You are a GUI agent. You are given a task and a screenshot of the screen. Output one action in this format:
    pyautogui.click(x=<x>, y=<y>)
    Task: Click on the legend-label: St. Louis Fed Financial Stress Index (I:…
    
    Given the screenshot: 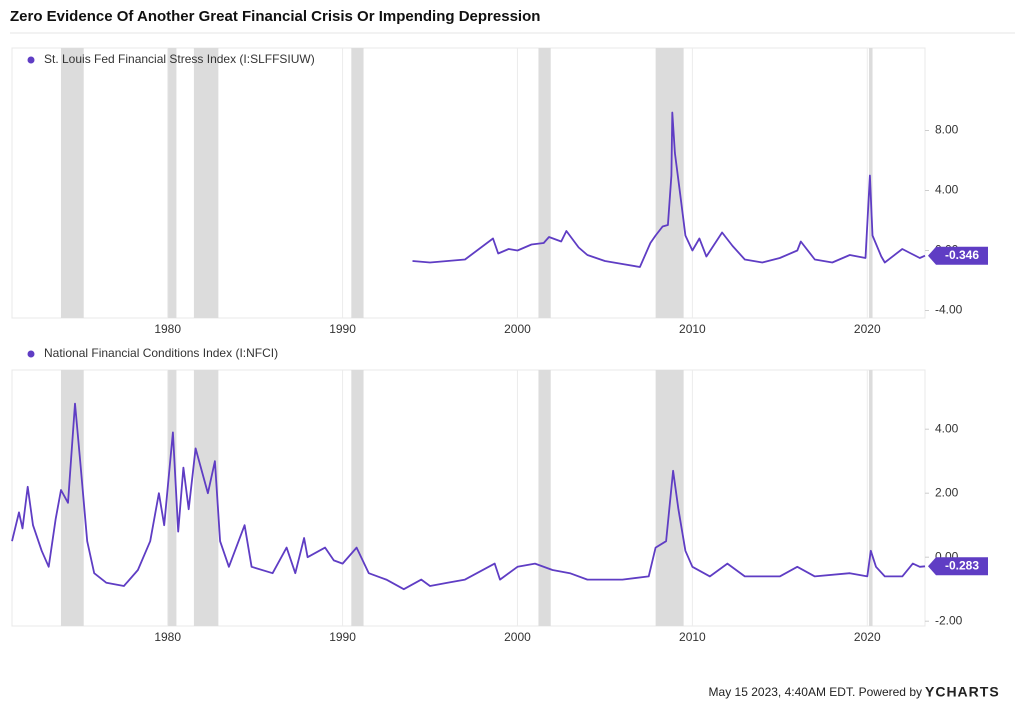 What is the action you would take?
    pyautogui.click(x=179, y=59)
    